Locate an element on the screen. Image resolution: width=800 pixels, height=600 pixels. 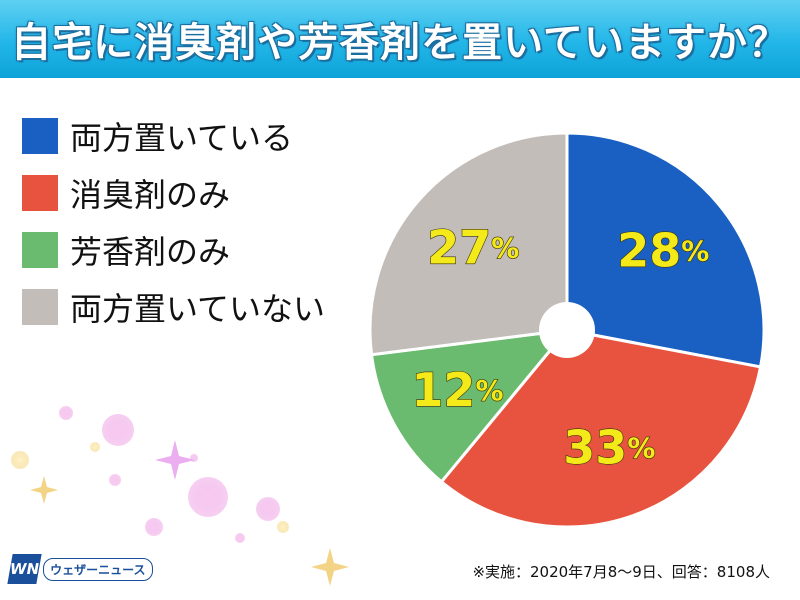
footnote: ※実施：2020年7月8〜9日、回答：8108人 is located at coordinates (621, 572).